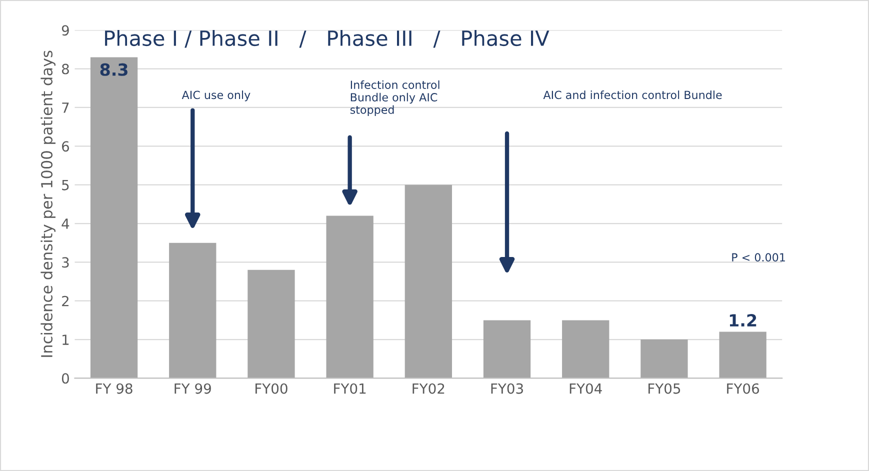  I want to click on data-label: 8.3, so click(114, 69).